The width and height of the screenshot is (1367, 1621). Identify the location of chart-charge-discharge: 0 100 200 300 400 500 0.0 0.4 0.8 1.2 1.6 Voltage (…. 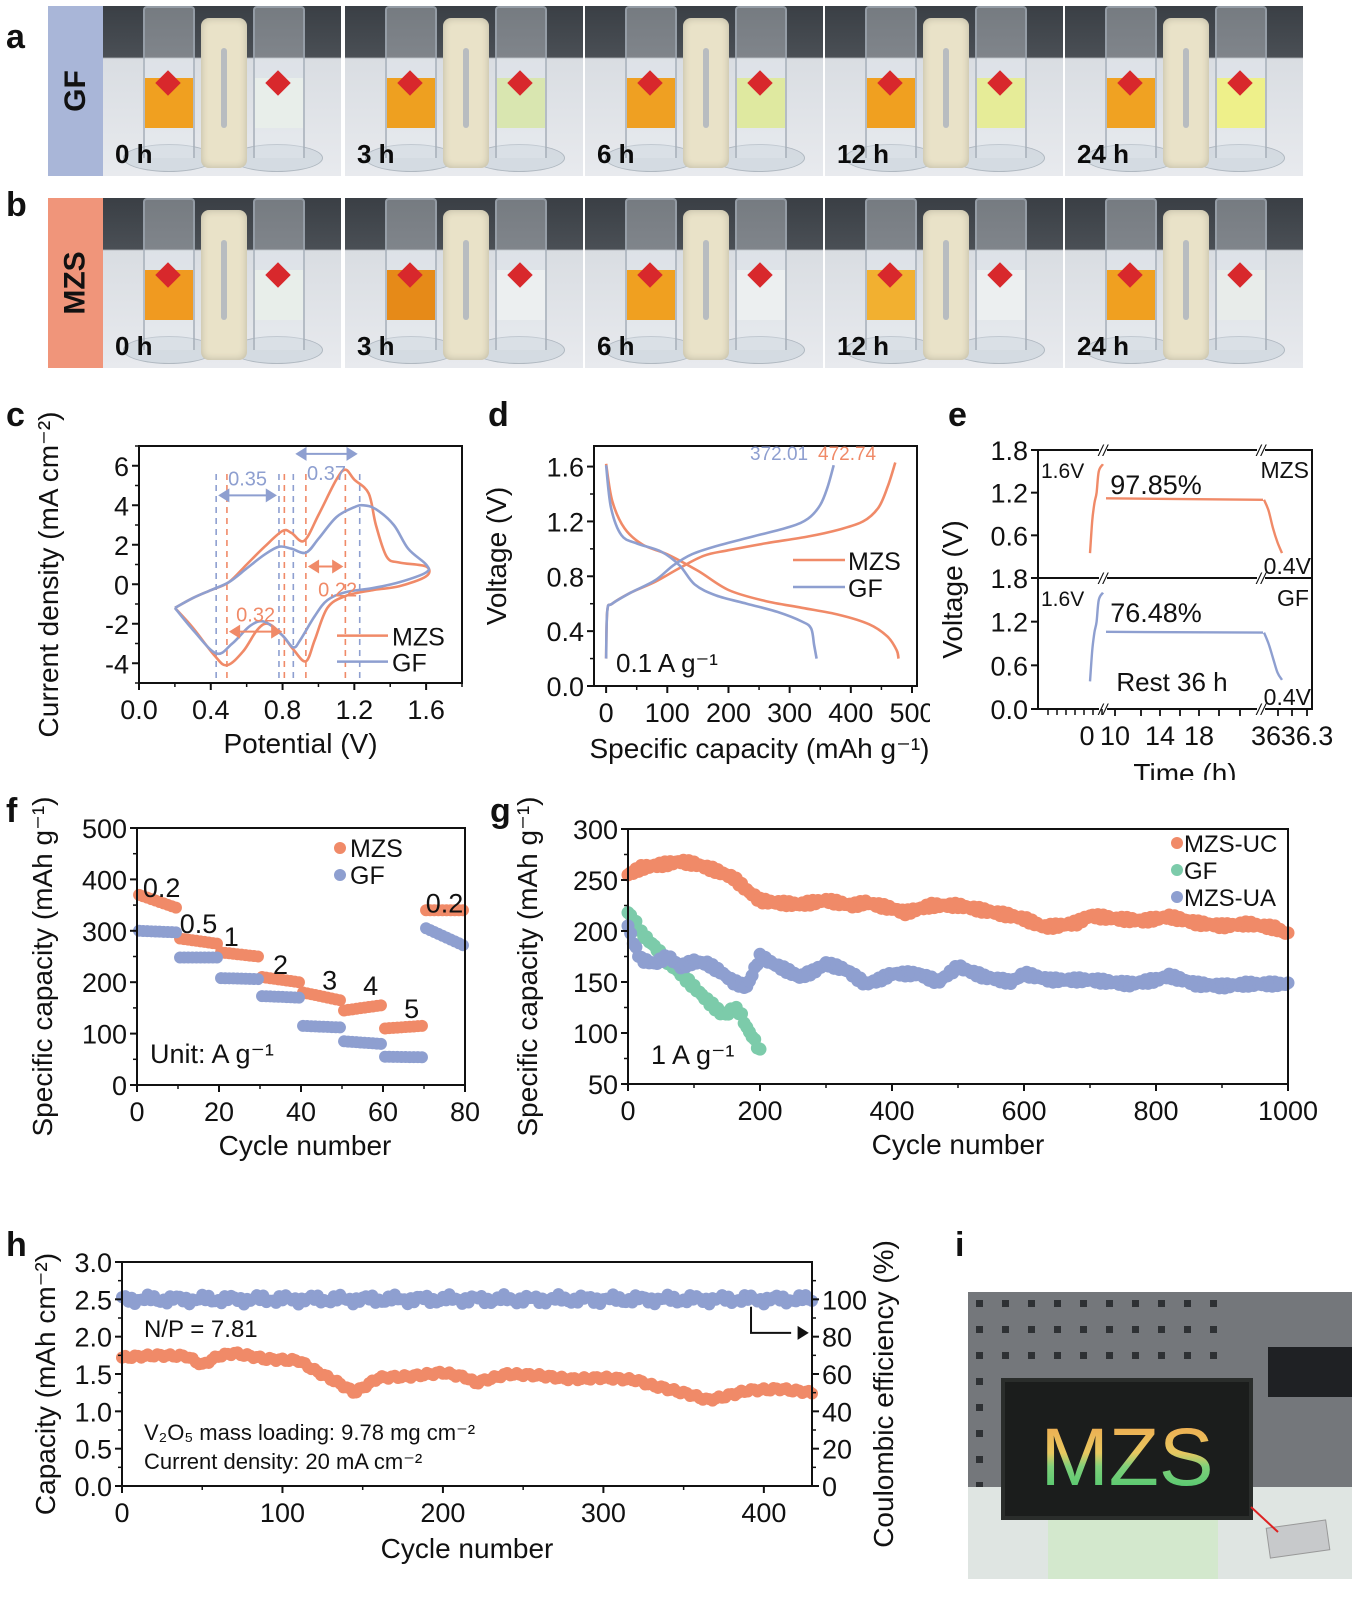
(705, 604).